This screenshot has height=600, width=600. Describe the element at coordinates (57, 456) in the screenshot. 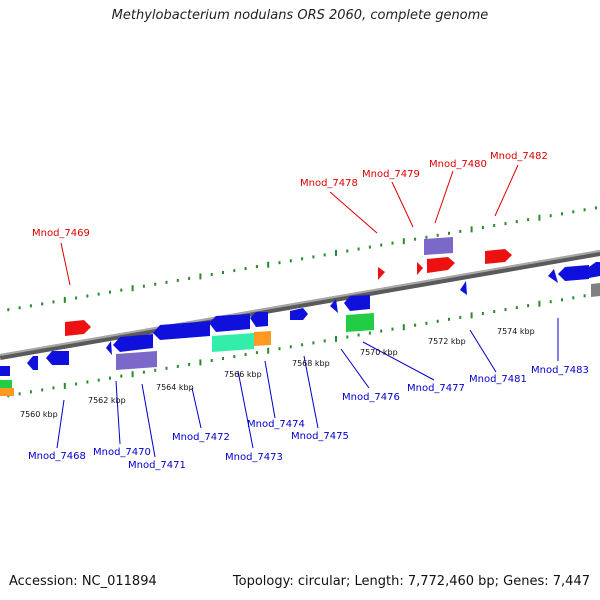

I see `gene-label: Mnod_7468` at that location.